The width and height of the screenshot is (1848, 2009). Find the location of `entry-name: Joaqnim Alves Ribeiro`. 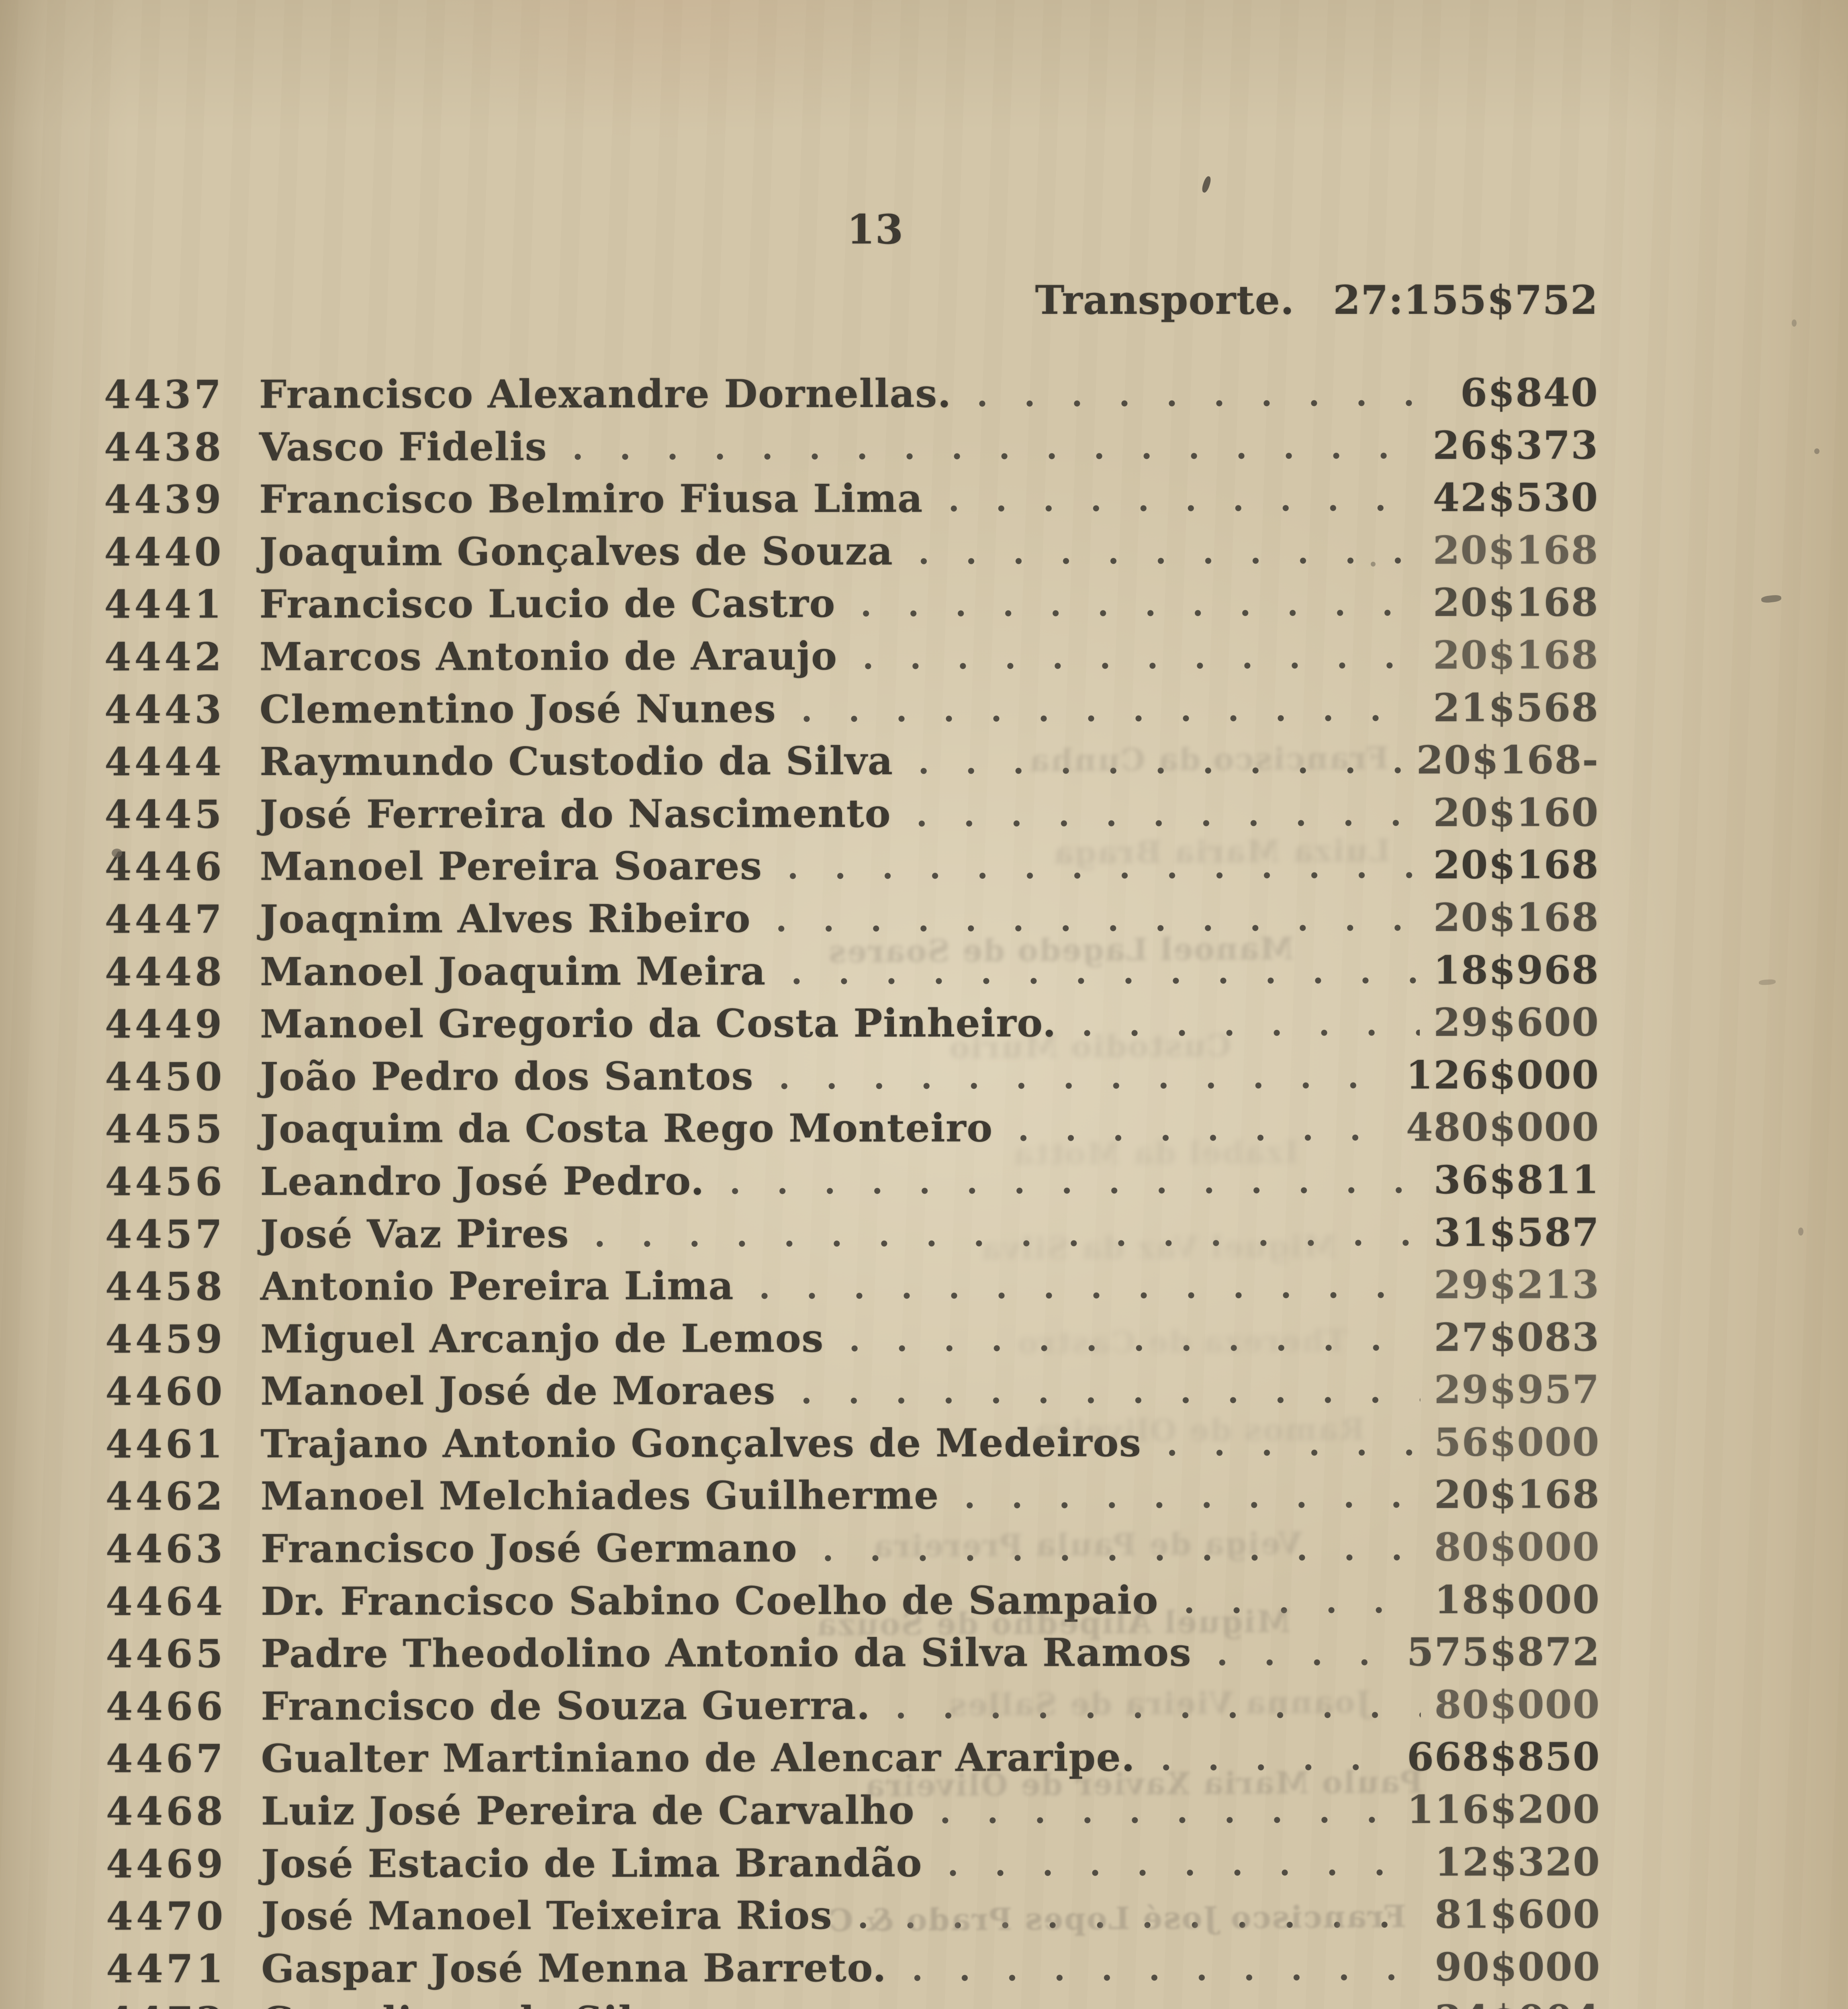

entry-name: Joaqnim Alves Ribeiro is located at coordinates (505, 919).